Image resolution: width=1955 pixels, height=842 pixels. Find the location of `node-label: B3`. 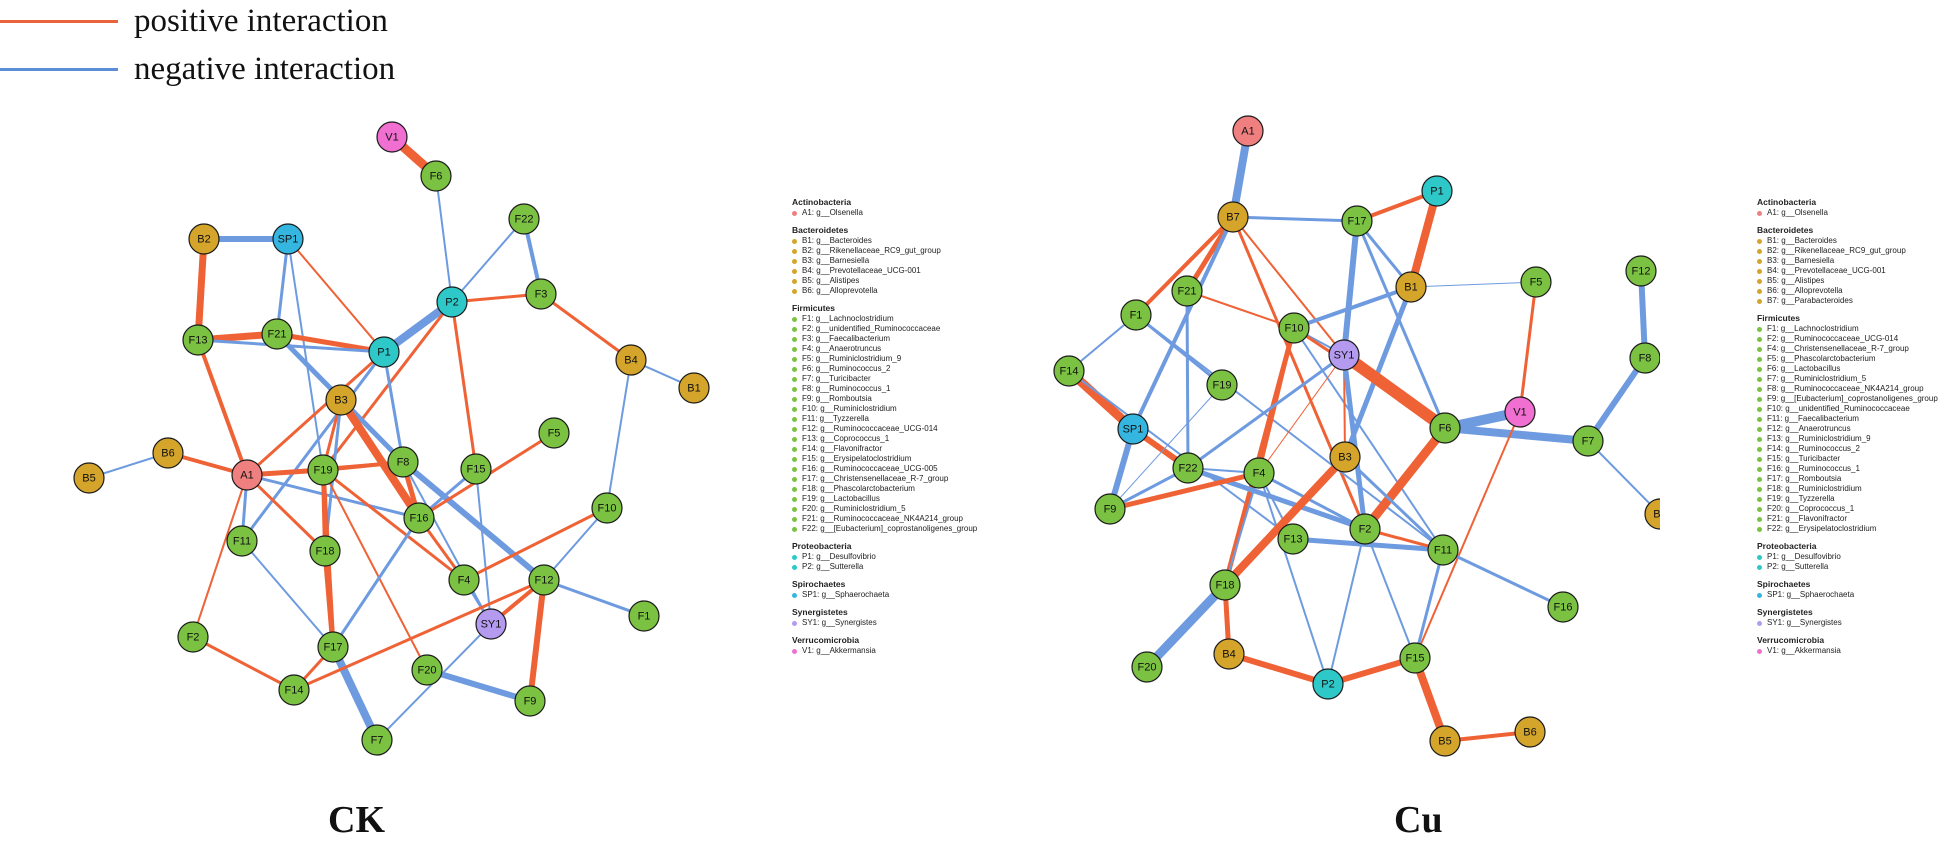

node-label: B3 is located at coordinates (1344, 458).